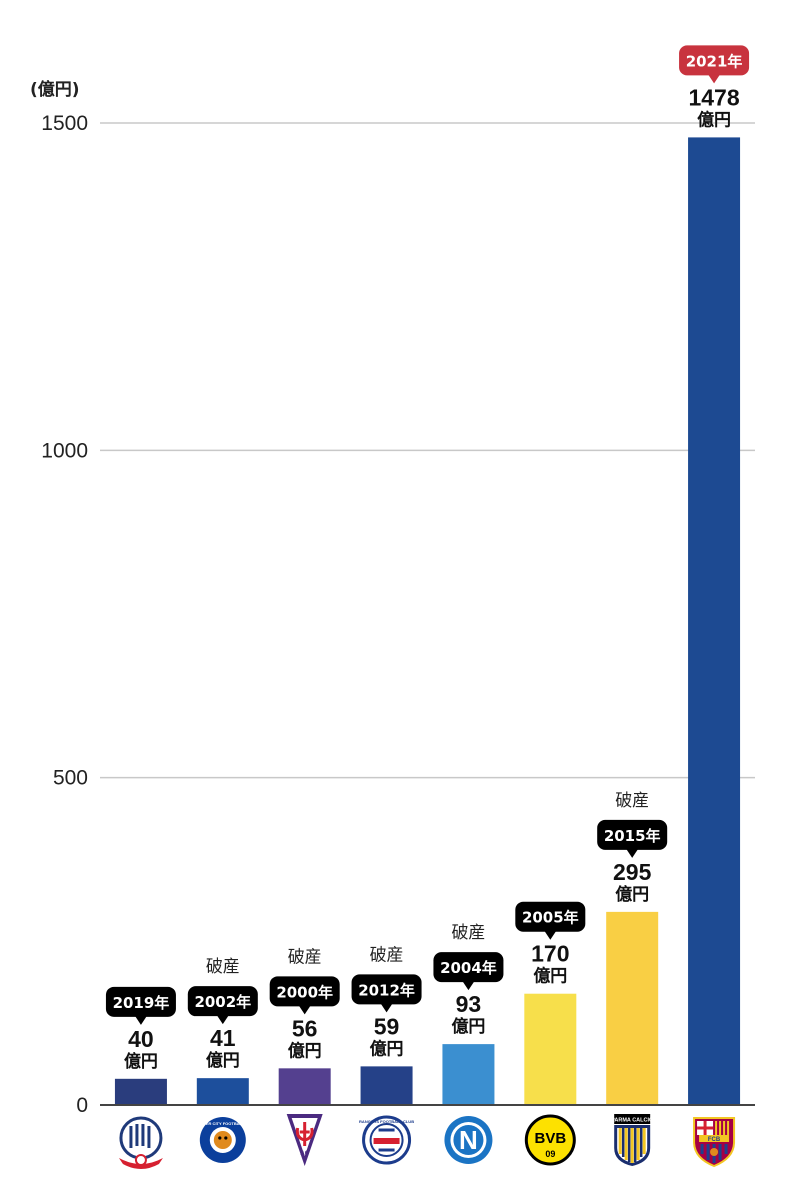 The height and width of the screenshot is (1200, 795). I want to click on value-label: 41, so click(223, 1038).